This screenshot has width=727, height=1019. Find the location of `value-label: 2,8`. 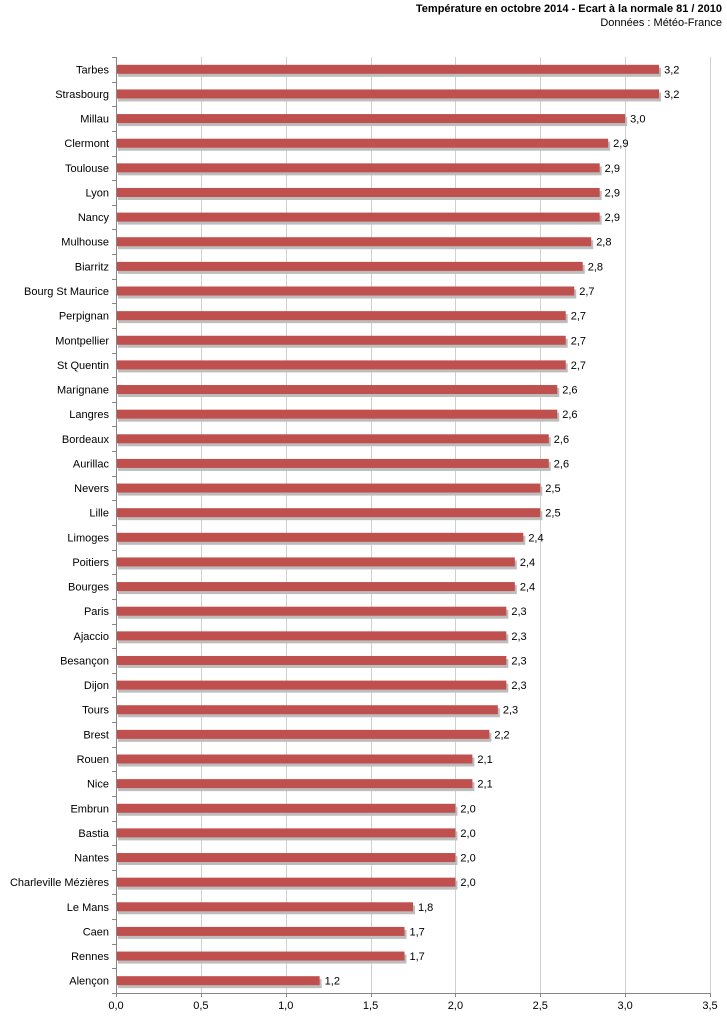

value-label: 2,8 is located at coordinates (603, 243).